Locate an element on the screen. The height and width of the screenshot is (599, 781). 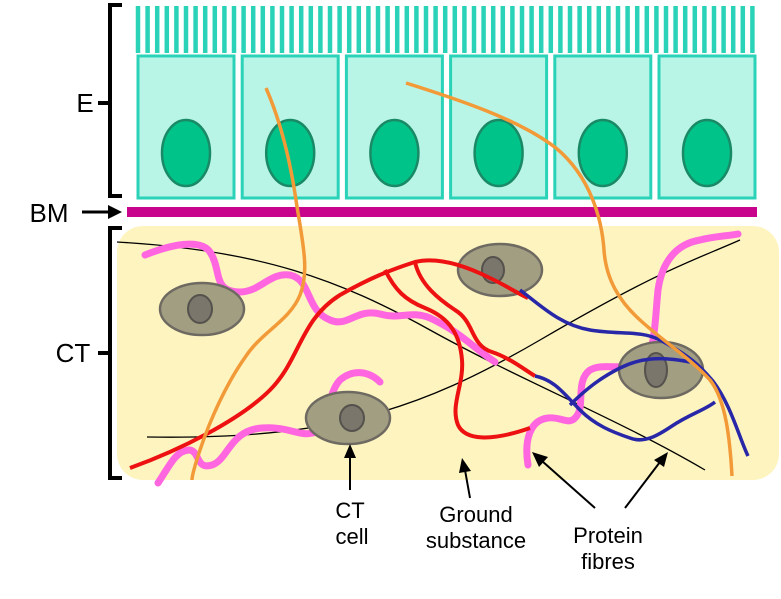
protein-fibres-label-line1: Protein is located at coordinates (608, 535).